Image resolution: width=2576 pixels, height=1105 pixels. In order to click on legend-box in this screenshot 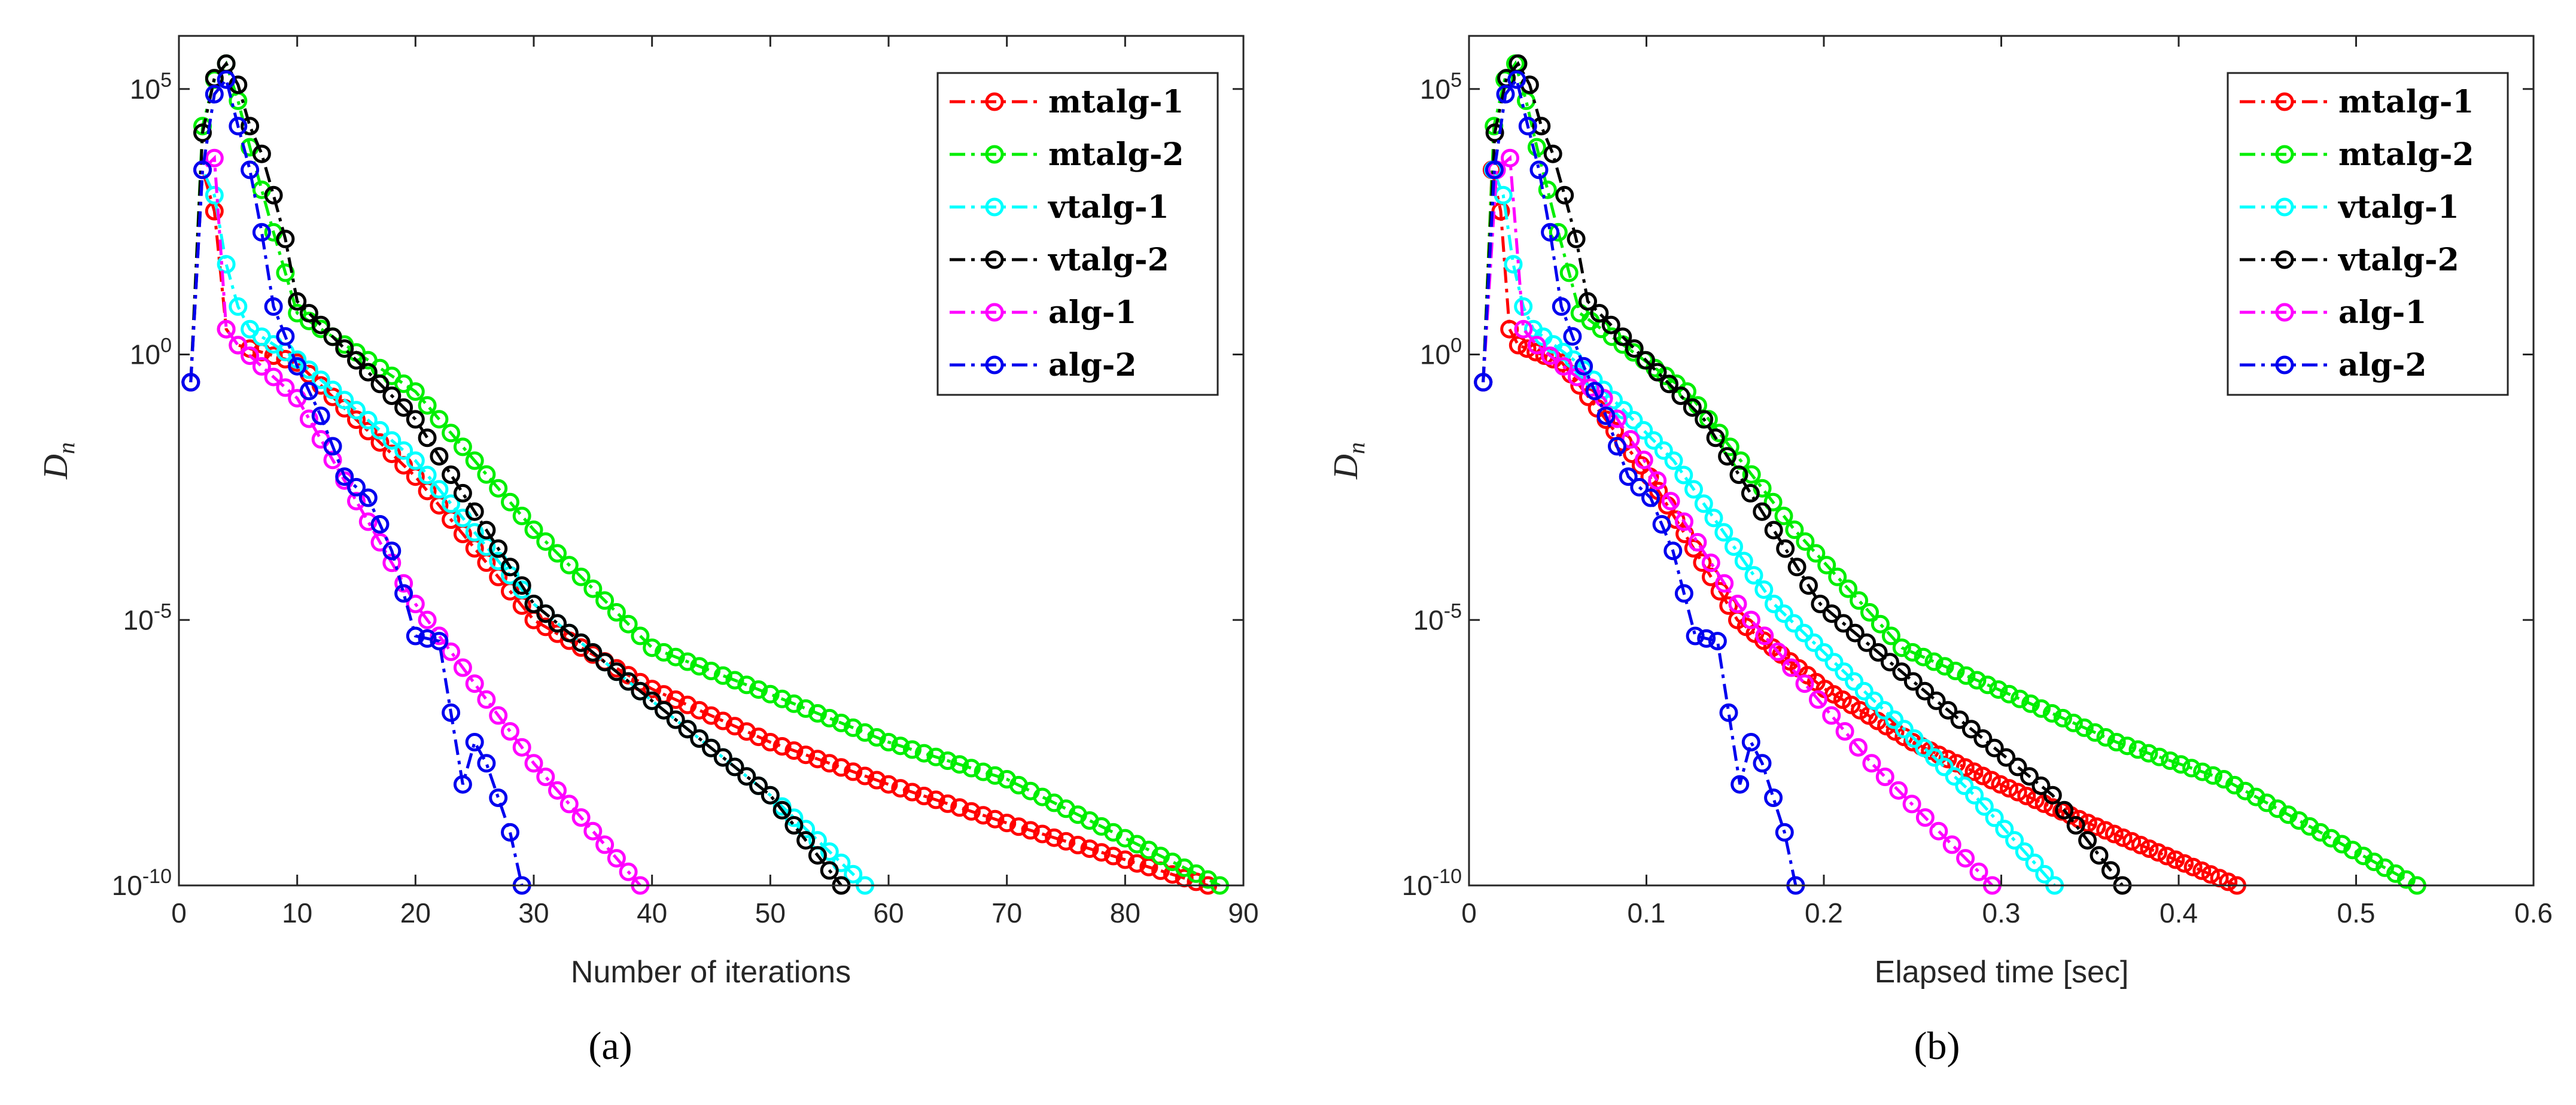, I will do `click(1077, 234)`.